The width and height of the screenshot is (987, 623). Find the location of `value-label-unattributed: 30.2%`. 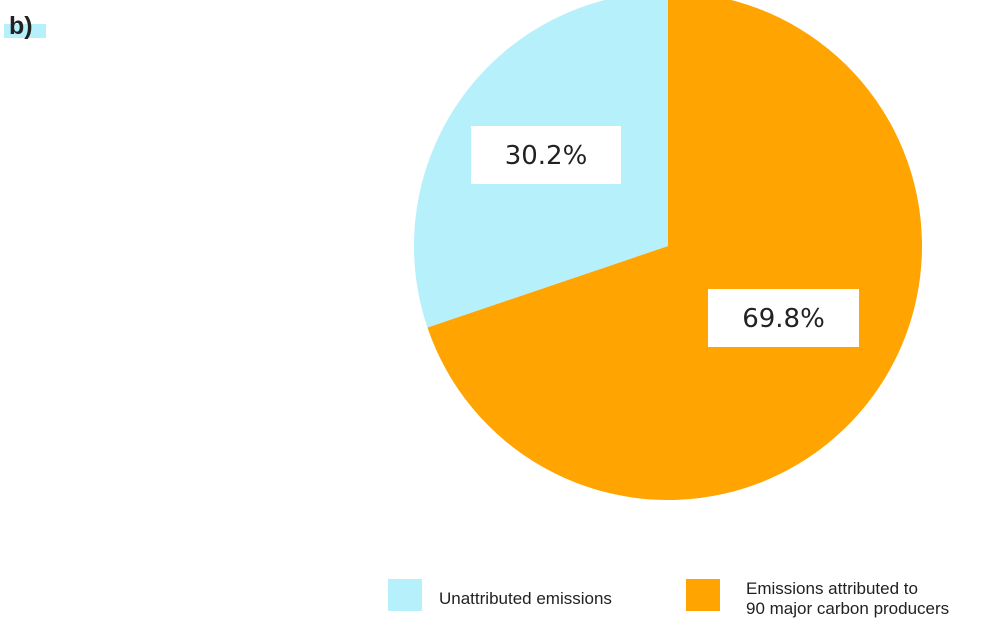

value-label-unattributed: 30.2% is located at coordinates (546, 156).